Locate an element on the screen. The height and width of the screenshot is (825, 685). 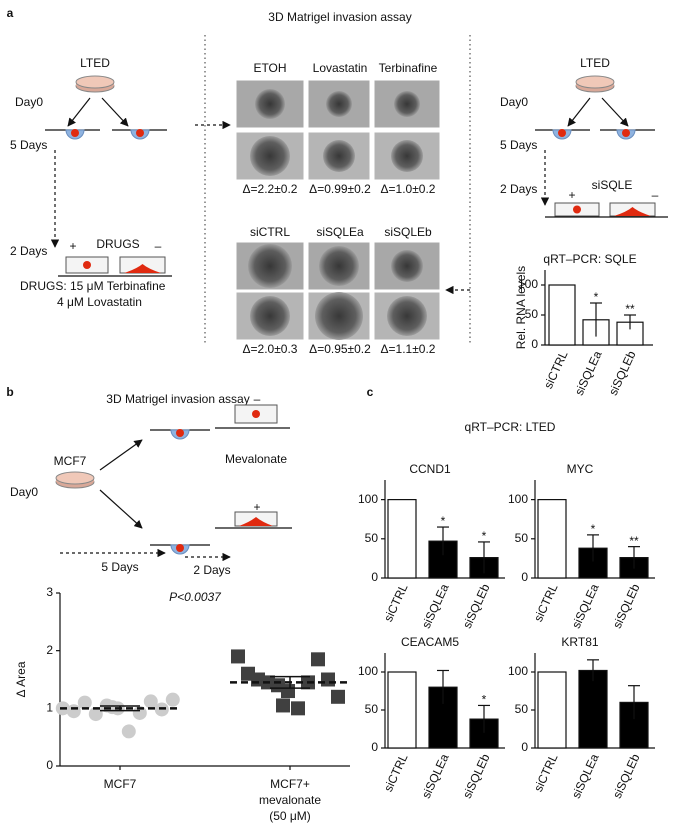
label: Day0 is located at coordinates (24, 492).